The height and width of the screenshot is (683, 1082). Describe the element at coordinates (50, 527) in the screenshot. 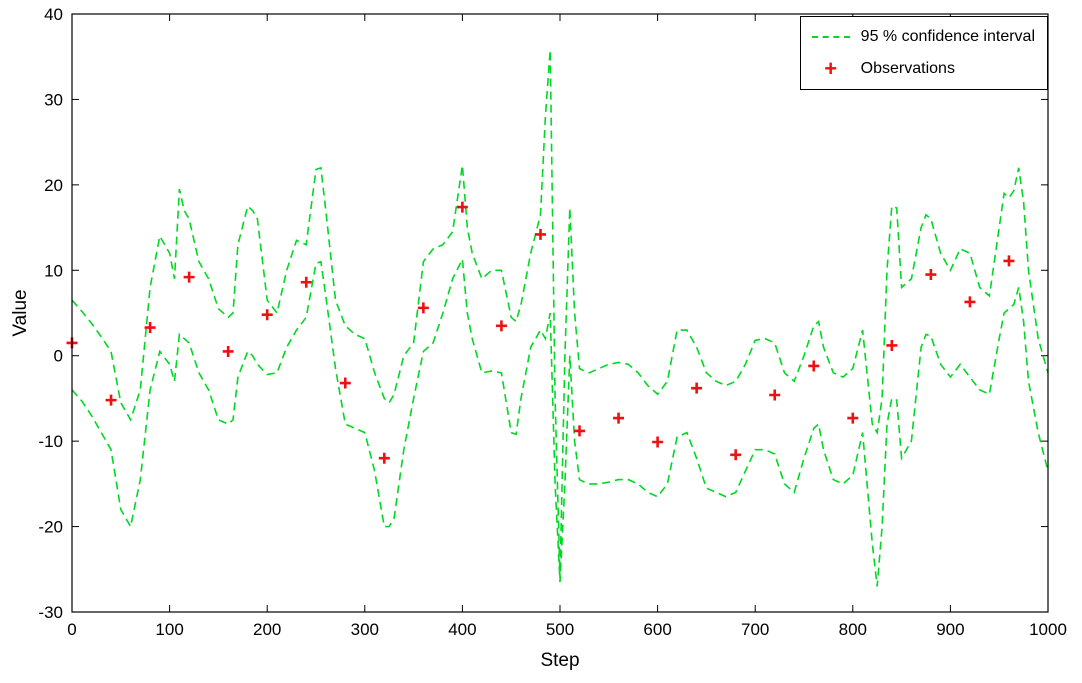

I see `svg-text: -20` at that location.